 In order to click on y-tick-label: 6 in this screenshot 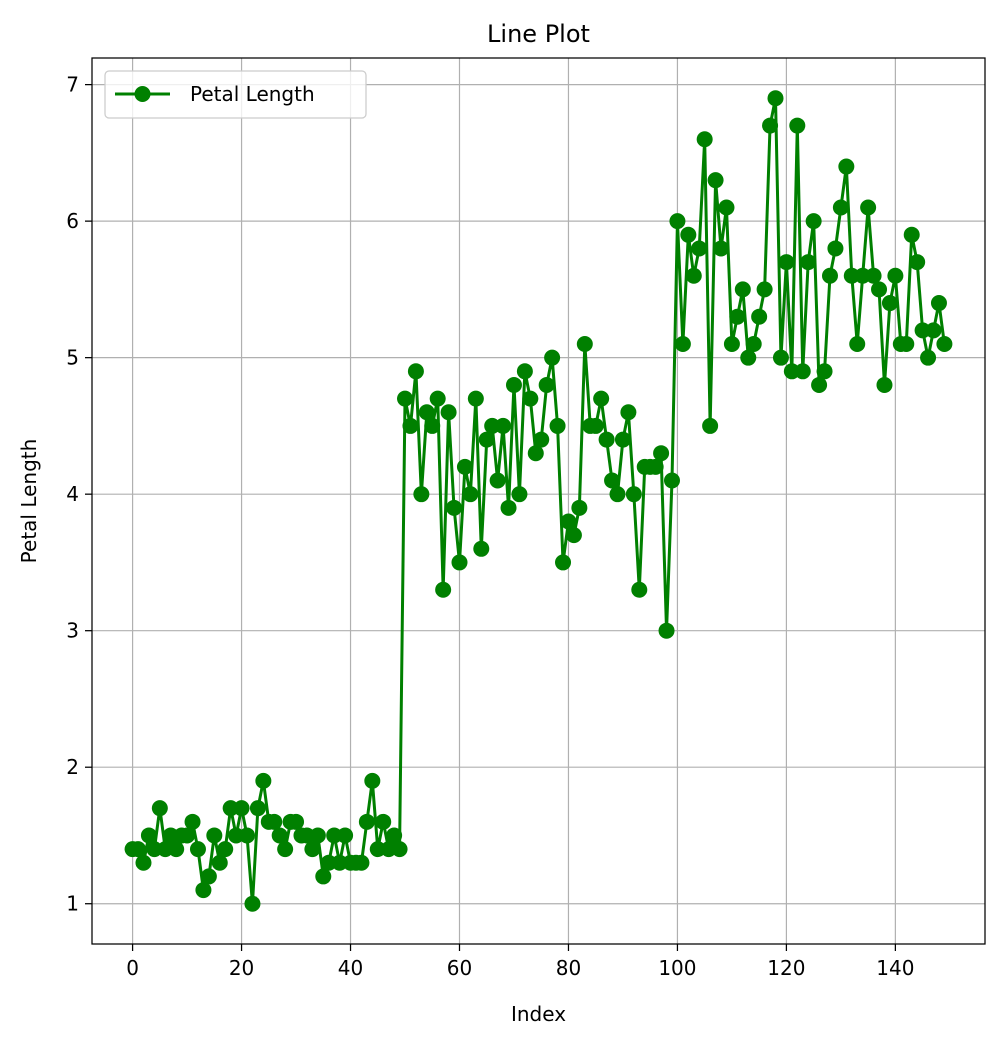, I will do `click(72, 221)`.